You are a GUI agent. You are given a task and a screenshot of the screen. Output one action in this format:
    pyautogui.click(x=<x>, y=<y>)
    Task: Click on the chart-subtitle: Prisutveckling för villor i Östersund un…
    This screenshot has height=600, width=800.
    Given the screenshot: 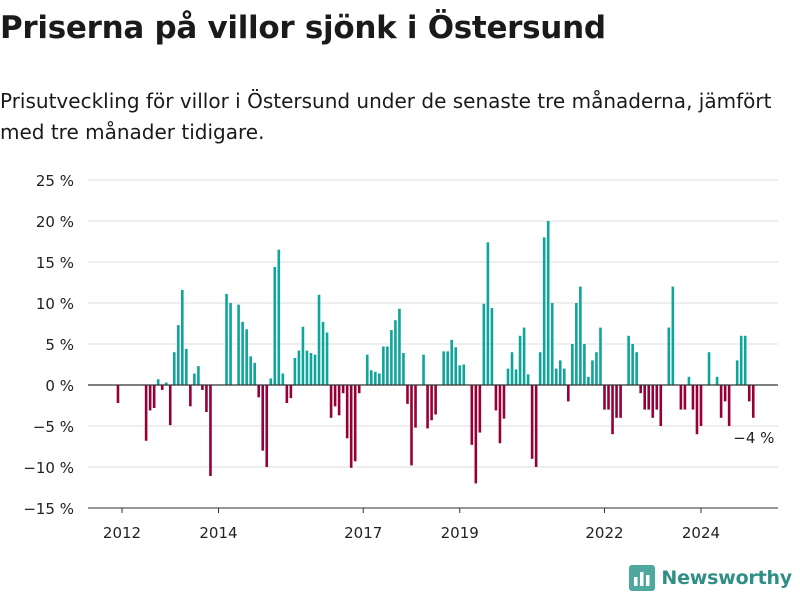 What is the action you would take?
    pyautogui.click(x=386, y=116)
    